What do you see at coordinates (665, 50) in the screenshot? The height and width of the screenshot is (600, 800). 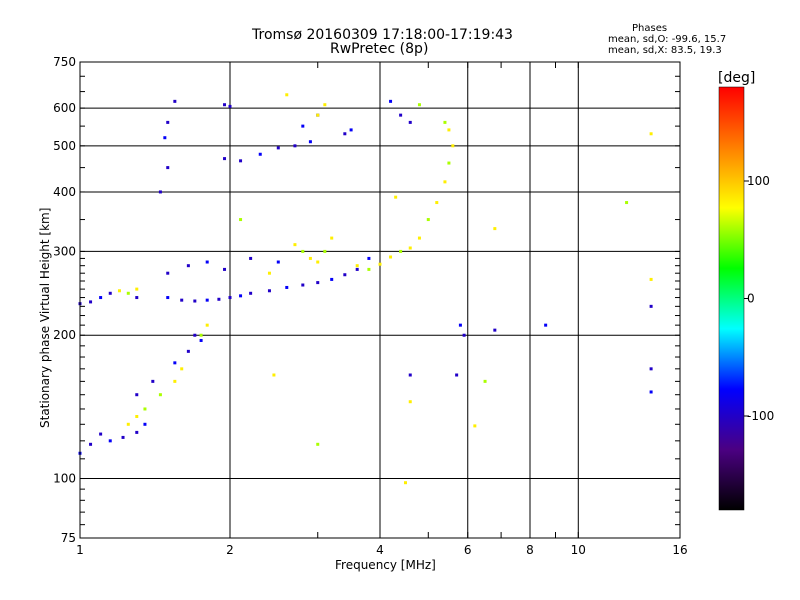 I see `stats-x-mode: mean, sd,X: 83.5, 19.3` at bounding box center [665, 50].